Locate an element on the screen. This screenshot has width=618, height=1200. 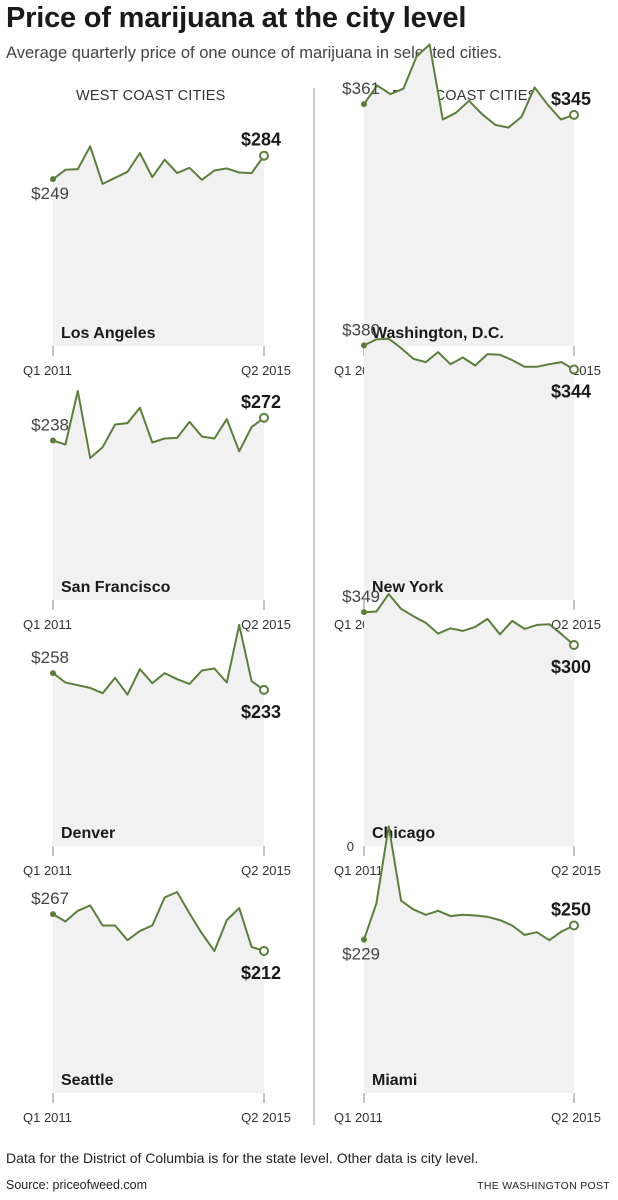
city-label: San Francisco is located at coordinates (116, 587).